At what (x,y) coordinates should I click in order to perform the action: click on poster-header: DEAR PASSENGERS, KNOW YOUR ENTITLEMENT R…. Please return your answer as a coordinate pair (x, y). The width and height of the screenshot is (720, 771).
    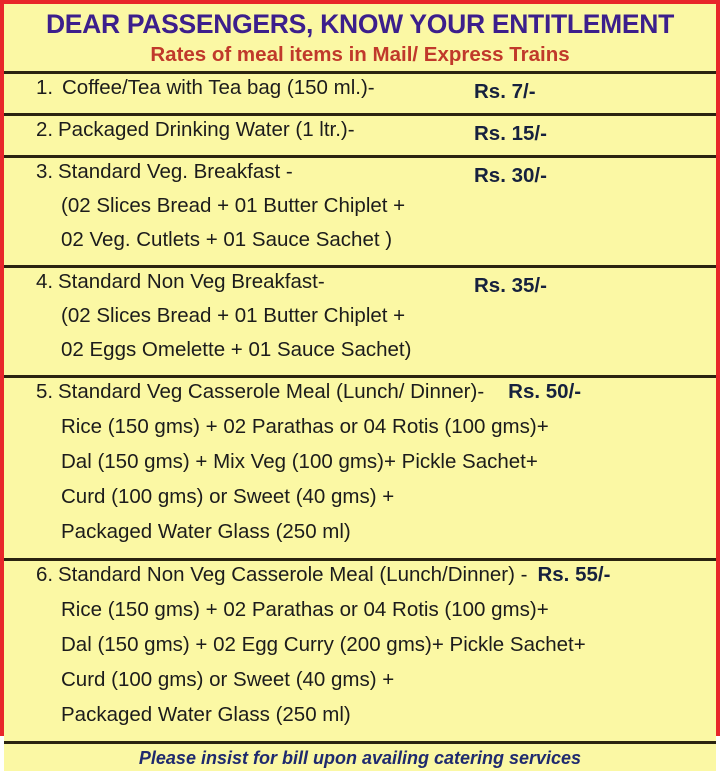
    Looking at the image, I should click on (360, 39).